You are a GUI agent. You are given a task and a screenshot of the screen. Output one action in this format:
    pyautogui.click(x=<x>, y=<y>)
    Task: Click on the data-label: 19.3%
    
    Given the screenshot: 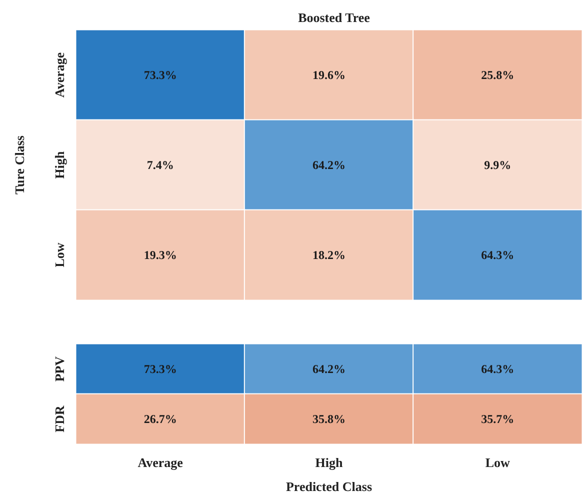 What is the action you would take?
    pyautogui.click(x=160, y=255)
    